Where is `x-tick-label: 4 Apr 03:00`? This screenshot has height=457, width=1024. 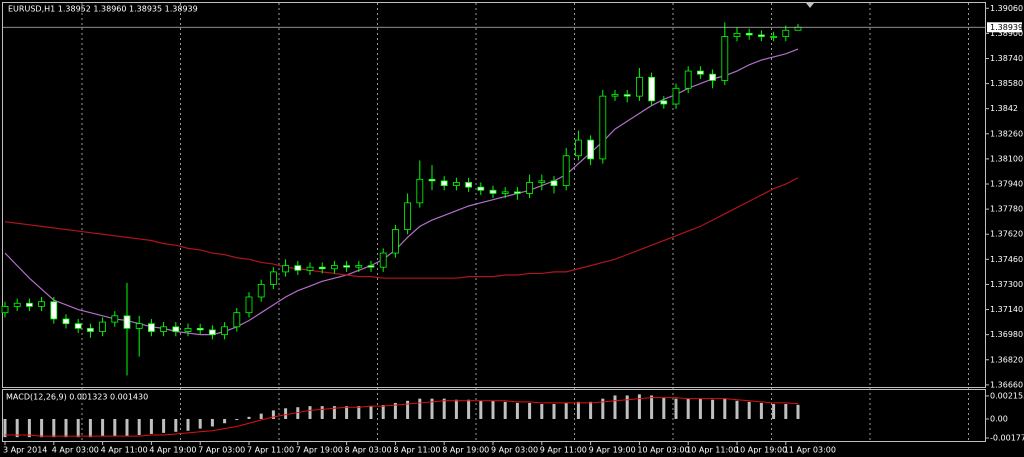
x-tick-label: 4 Apr 03:00 is located at coordinates (75, 450).